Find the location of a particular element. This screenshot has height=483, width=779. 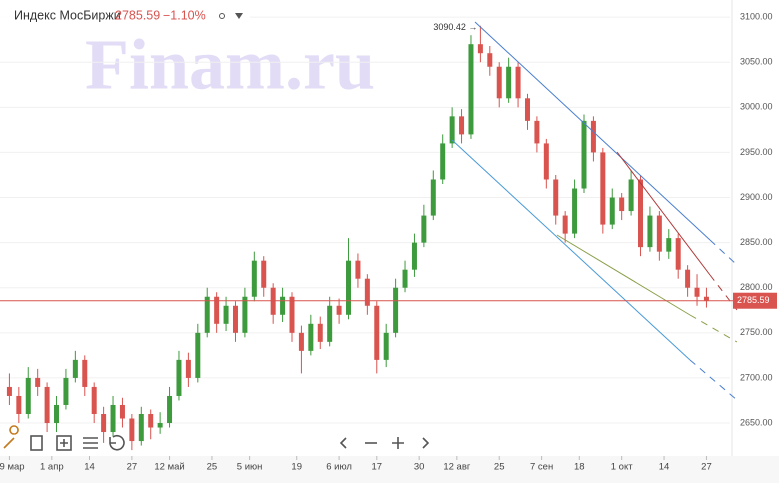

x-tick-label: 1 апр is located at coordinates (52, 467).